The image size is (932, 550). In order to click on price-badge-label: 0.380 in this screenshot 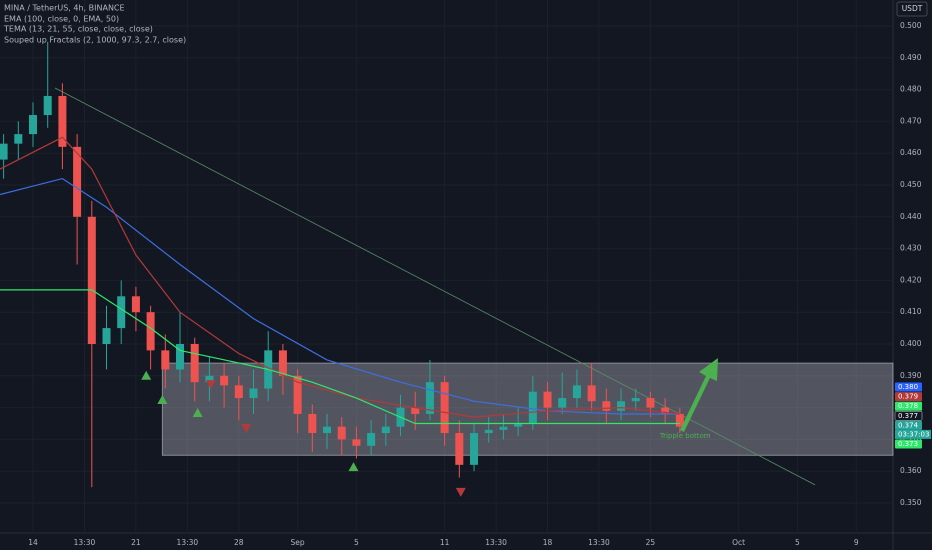, I will do `click(908, 387)`.